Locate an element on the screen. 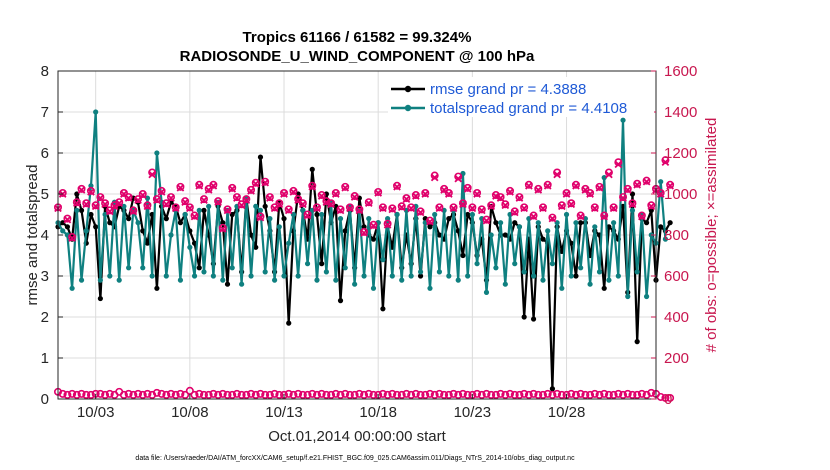  tick-label-left: 2 is located at coordinates (45, 317).